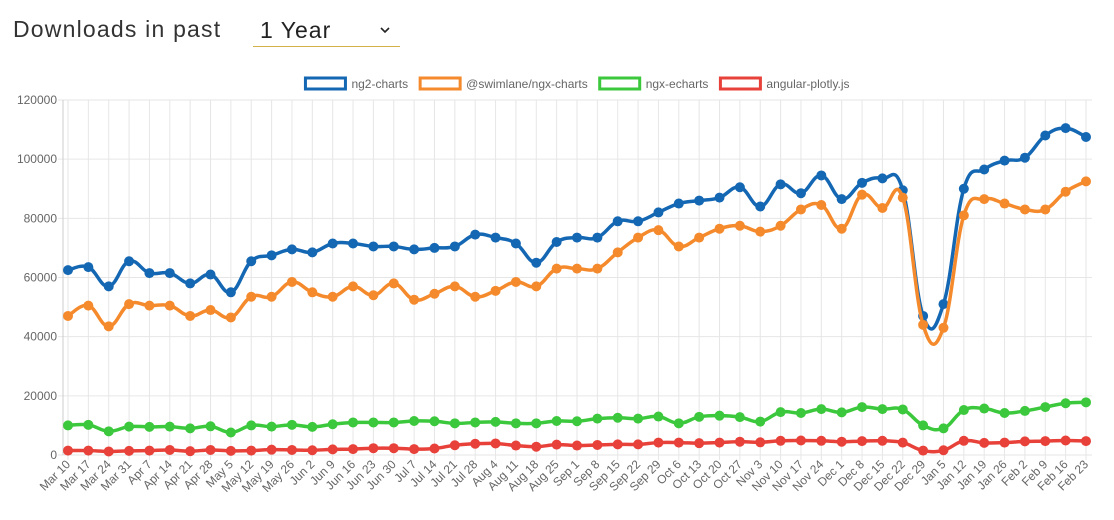 Image resolution: width=1114 pixels, height=520 pixels. Describe the element at coordinates (53, 455) in the screenshot. I see `y-tick-label: 0` at that location.